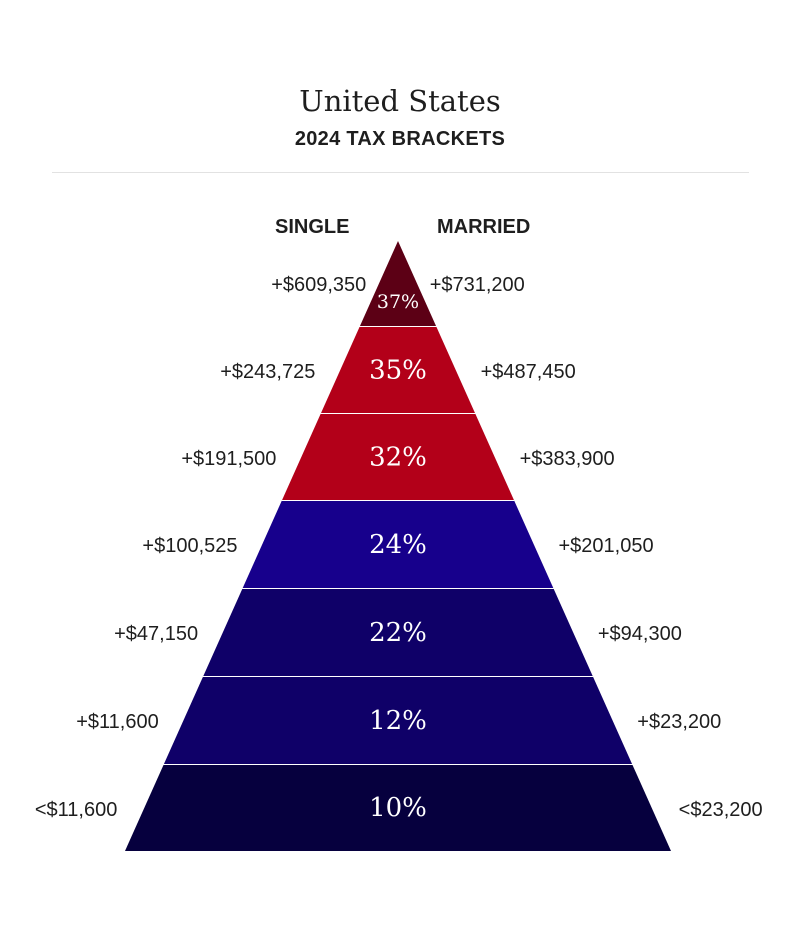 The image size is (800, 948). What do you see at coordinates (528, 372) in the screenshot?
I see `married-threshold-label: +$487,450` at bounding box center [528, 372].